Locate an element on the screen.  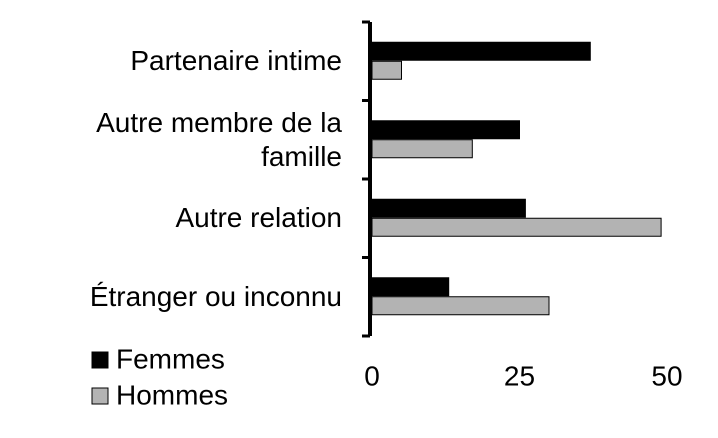
x-tick-label: 25 is located at coordinates (519, 375).